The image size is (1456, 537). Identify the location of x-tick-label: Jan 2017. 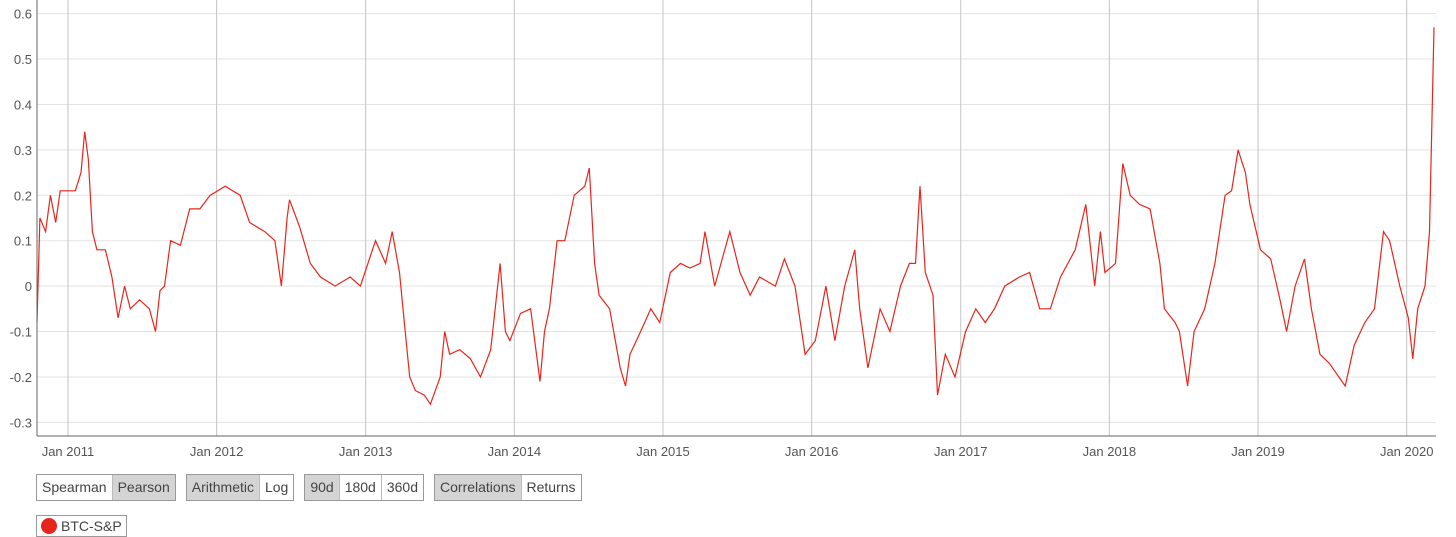
(961, 451).